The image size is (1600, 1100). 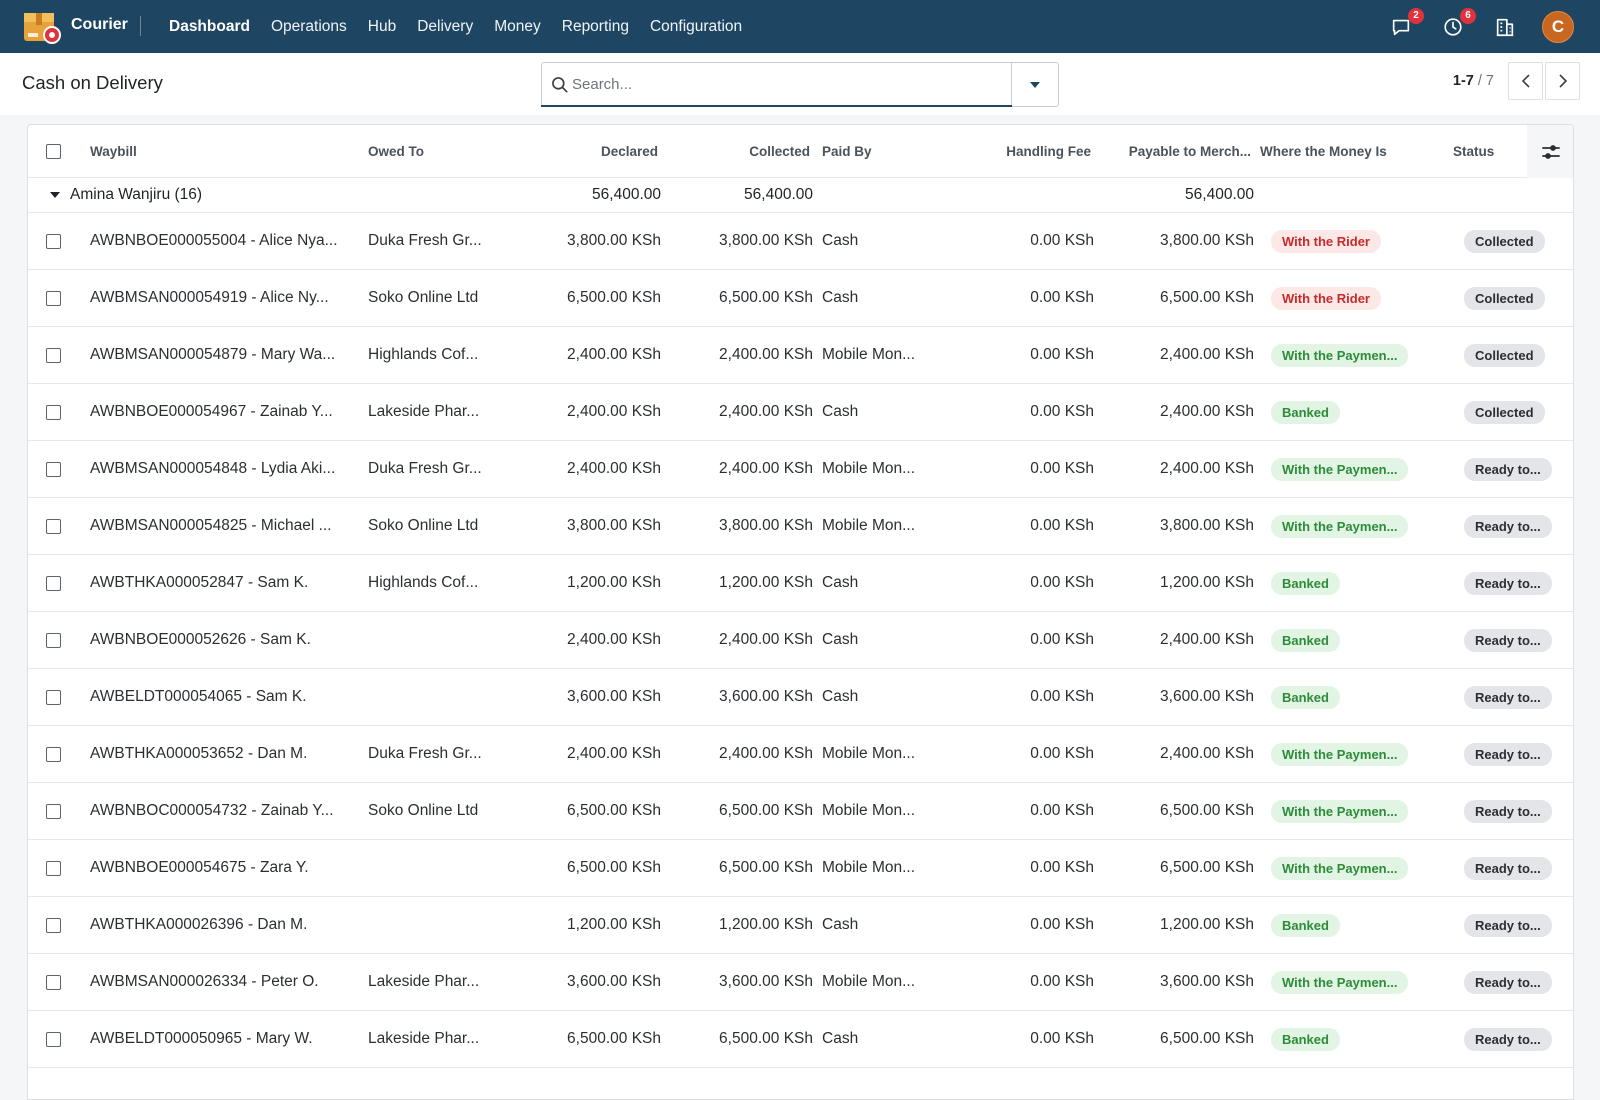 What do you see at coordinates (847, 151) in the screenshot?
I see `column-header-paid-by: Paid By` at bounding box center [847, 151].